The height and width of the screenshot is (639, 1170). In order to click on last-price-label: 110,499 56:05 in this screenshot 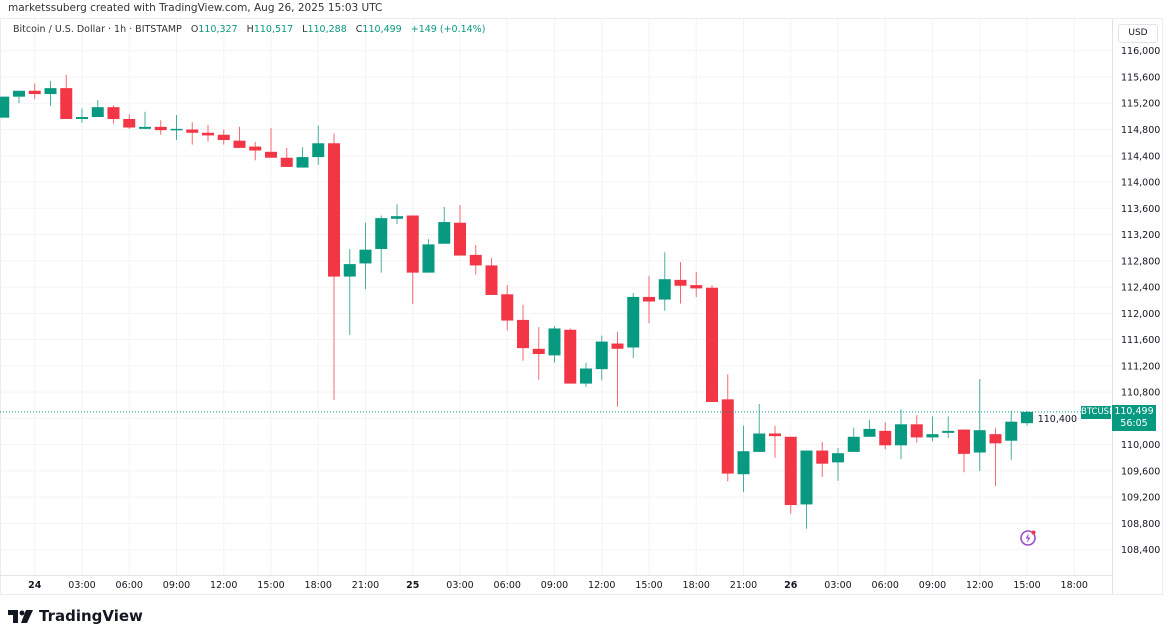, I will do `click(1134, 418)`.